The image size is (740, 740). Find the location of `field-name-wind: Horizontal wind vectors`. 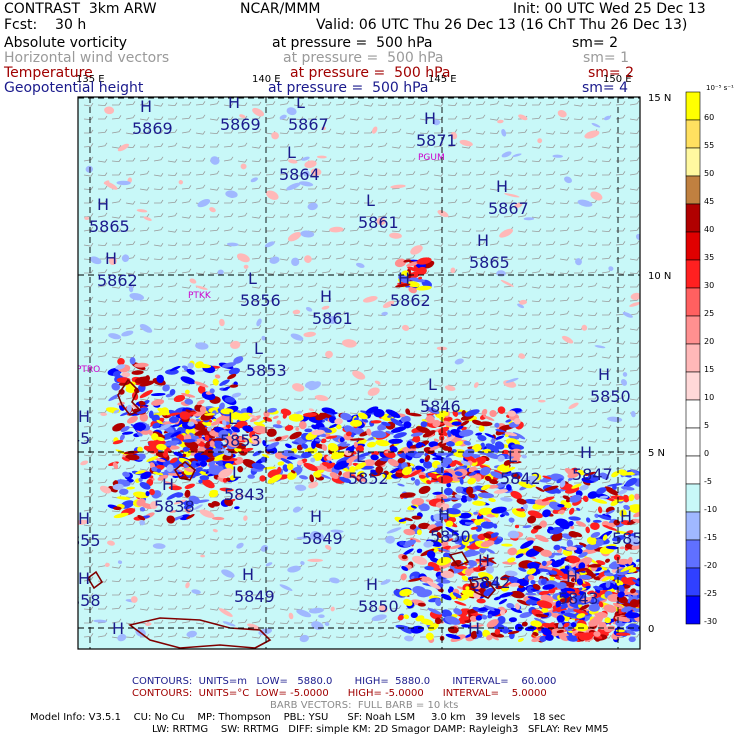

field-name-wind: Horizontal wind vectors is located at coordinates (87, 58).